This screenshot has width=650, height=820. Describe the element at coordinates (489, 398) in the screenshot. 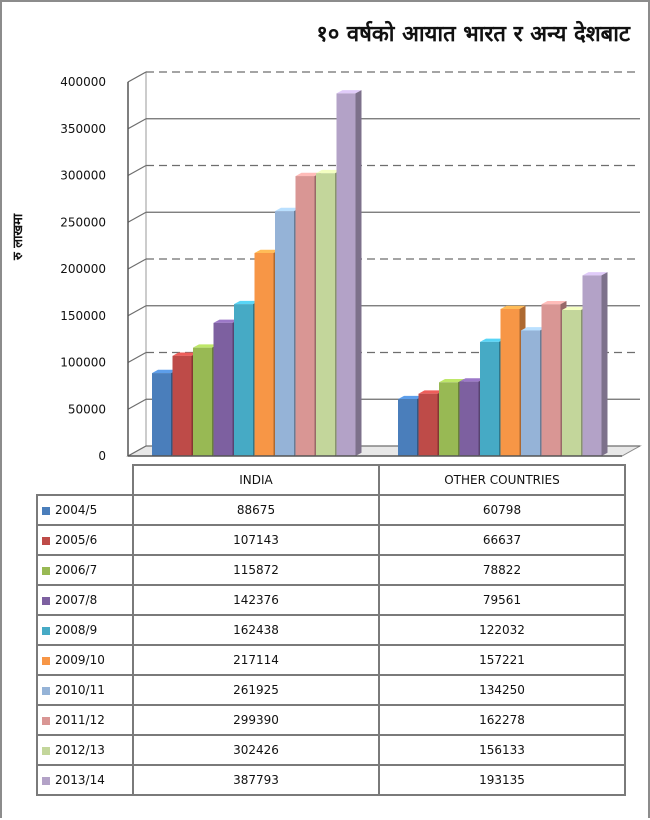

I see `bar-2008/9` at that location.